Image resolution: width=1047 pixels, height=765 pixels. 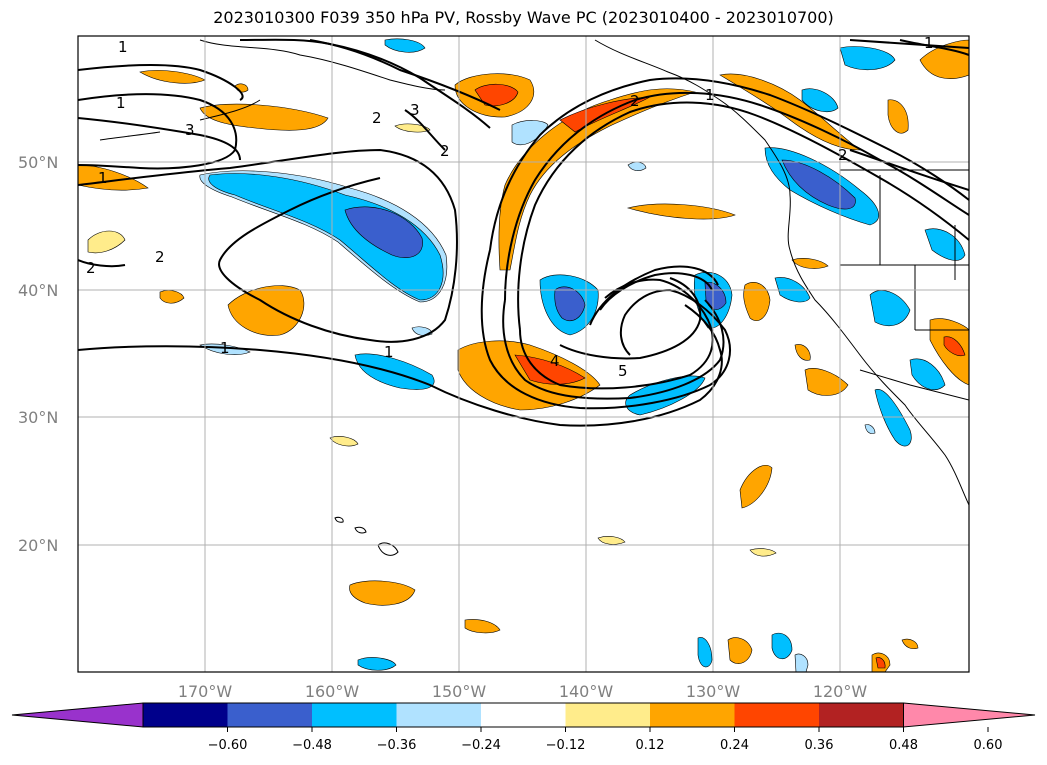 I want to click on colorbar-extend-high, so click(x=969, y=715).